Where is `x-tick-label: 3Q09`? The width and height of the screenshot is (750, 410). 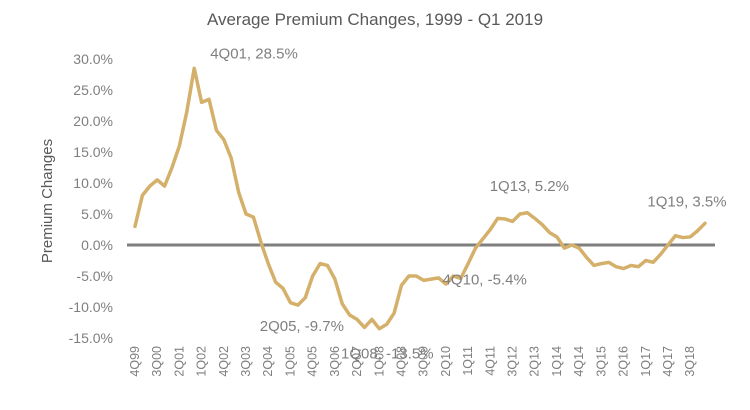 x-tick-label: 3Q09 is located at coordinates (424, 361).